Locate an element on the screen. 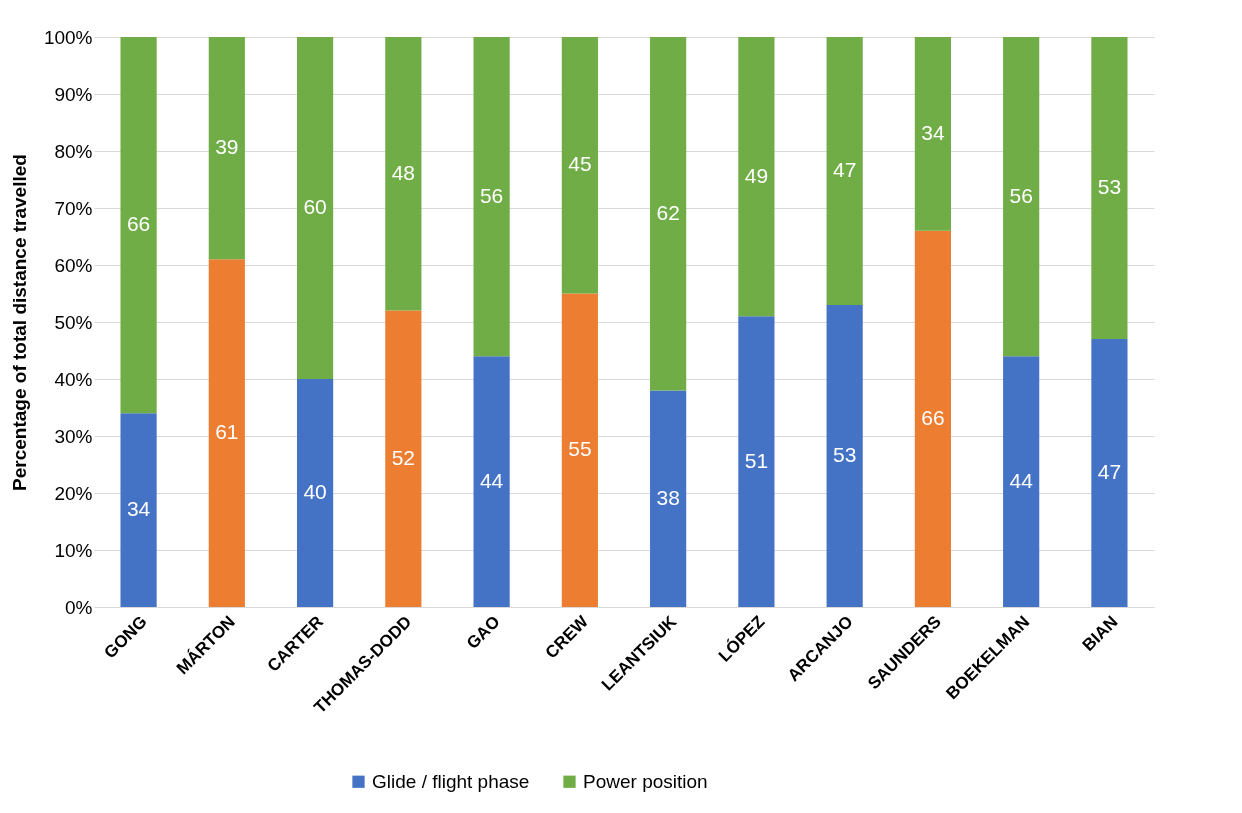 The width and height of the screenshot is (1242, 813). data-label: 48 is located at coordinates (403, 172).